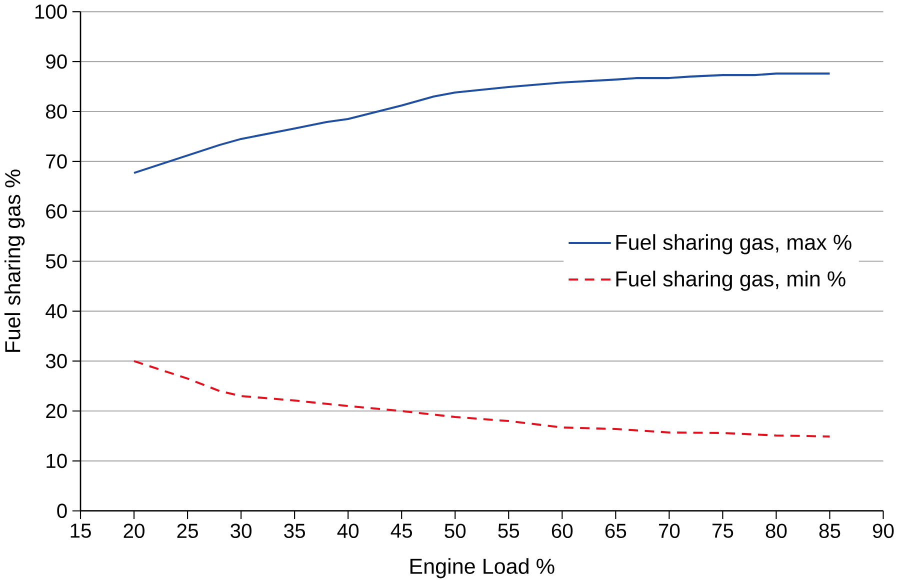  I want to click on x-tick-label: 40, so click(348, 531).